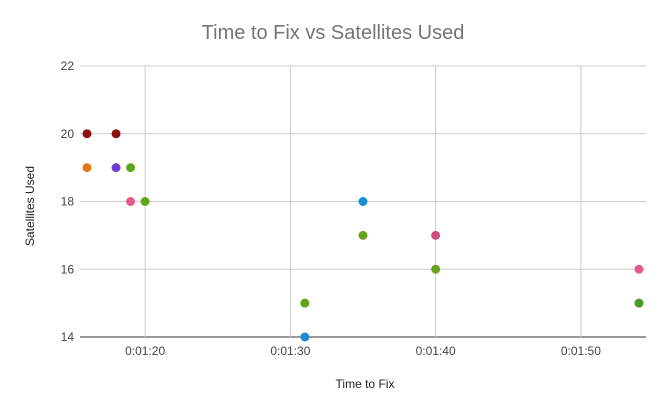  I want to click on x-axis-title: Time to Fix, so click(365, 384).